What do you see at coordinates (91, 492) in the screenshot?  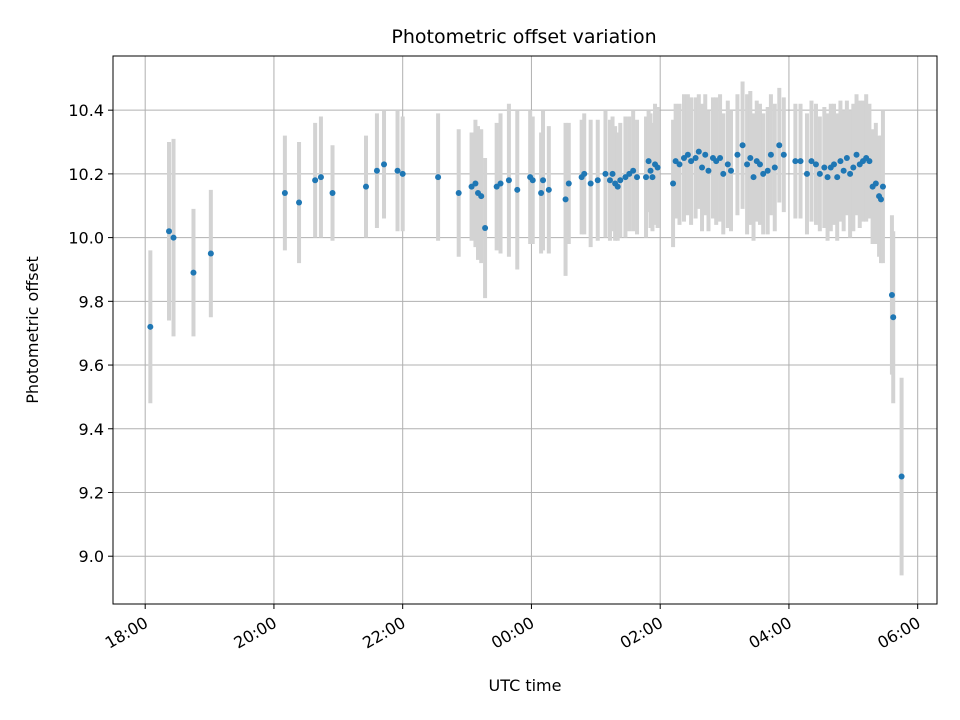 I see `y-tick-label: 9.2` at bounding box center [91, 492].